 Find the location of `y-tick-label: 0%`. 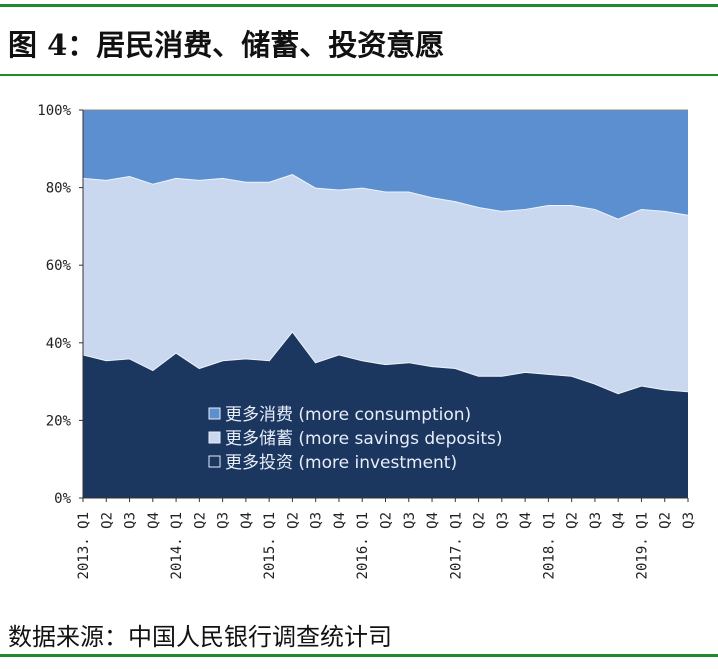

y-tick-label: 0% is located at coordinates (62, 499).